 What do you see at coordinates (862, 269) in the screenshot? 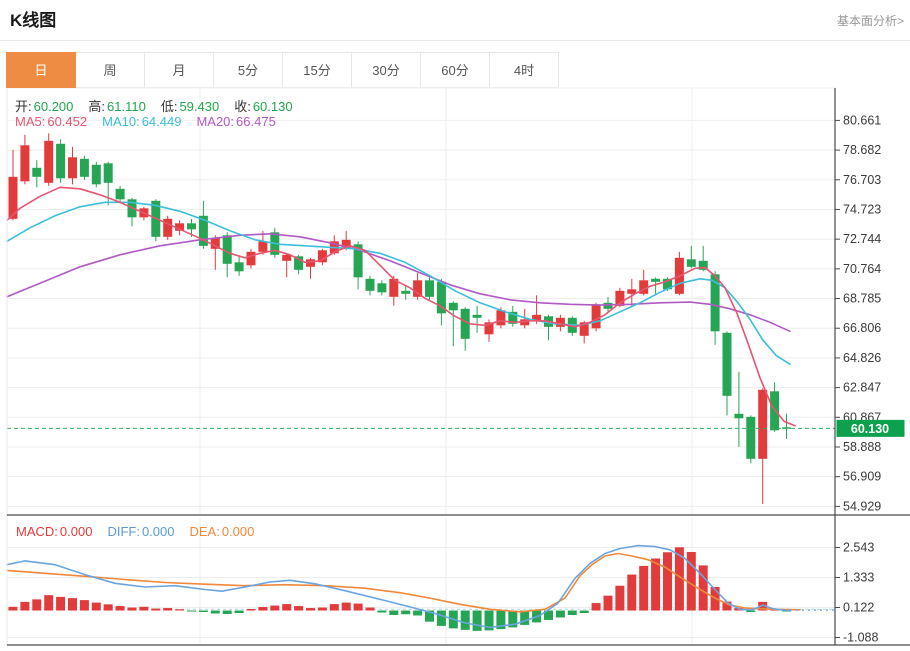
I see `y-axis-label: 70.764` at bounding box center [862, 269].